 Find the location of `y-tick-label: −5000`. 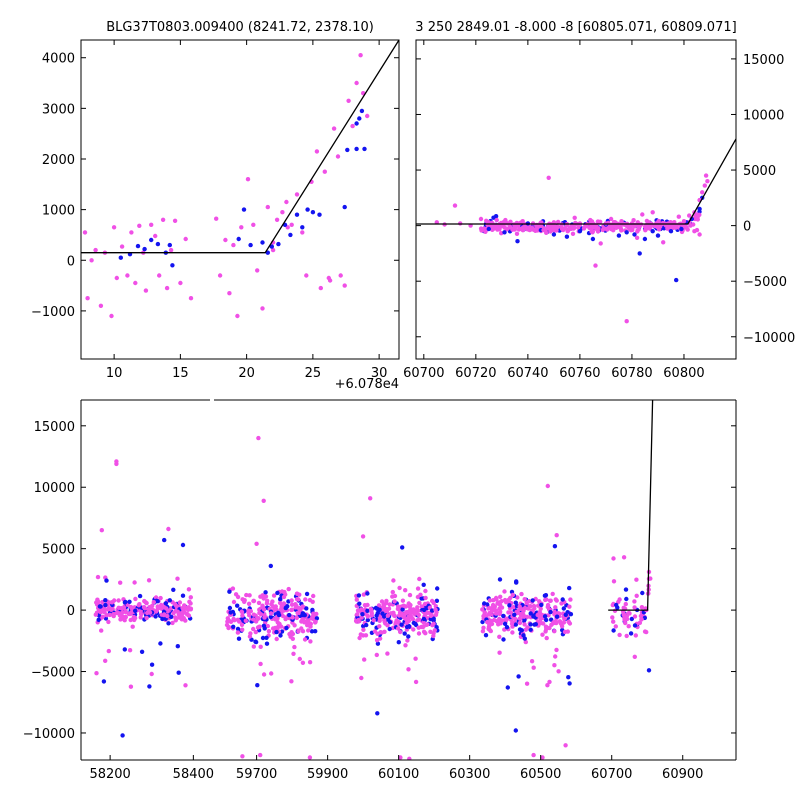

y-tick-label: −5000 is located at coordinates (53, 673).